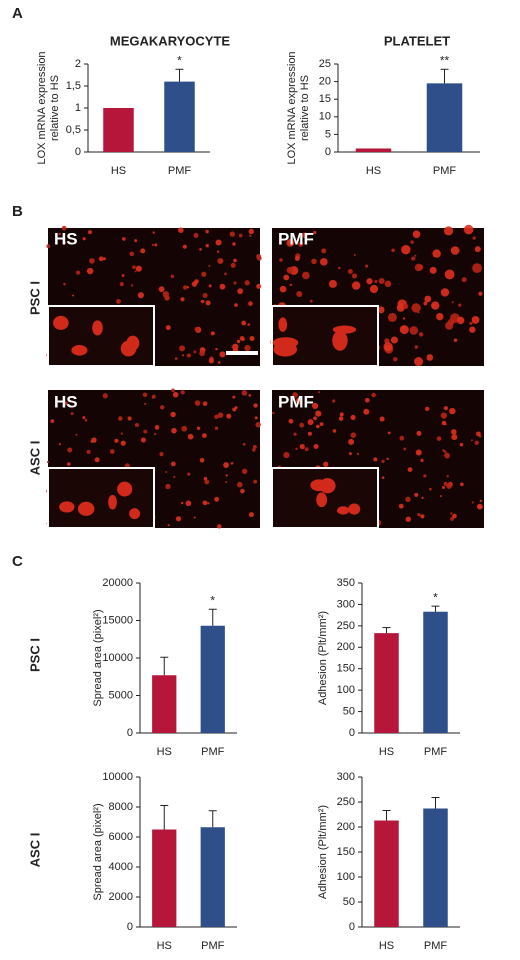 Image resolution: width=520 pixels, height=960 pixels. Describe the element at coordinates (349, 902) in the screenshot. I see `y-tick-label: 50` at that location.